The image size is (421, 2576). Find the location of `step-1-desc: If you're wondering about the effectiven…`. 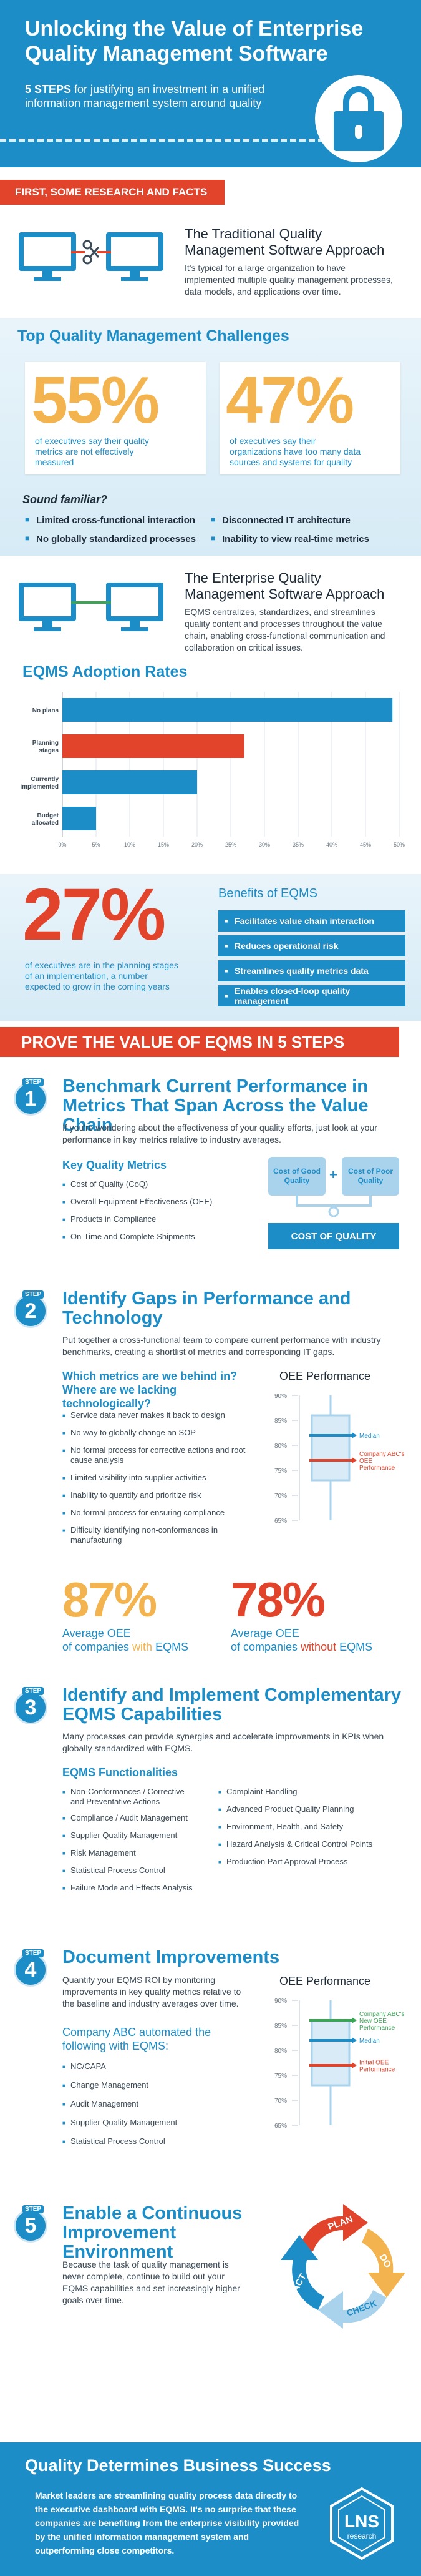

step-1-desc: If you're wondering about the effectiven… is located at coordinates (219, 1133).